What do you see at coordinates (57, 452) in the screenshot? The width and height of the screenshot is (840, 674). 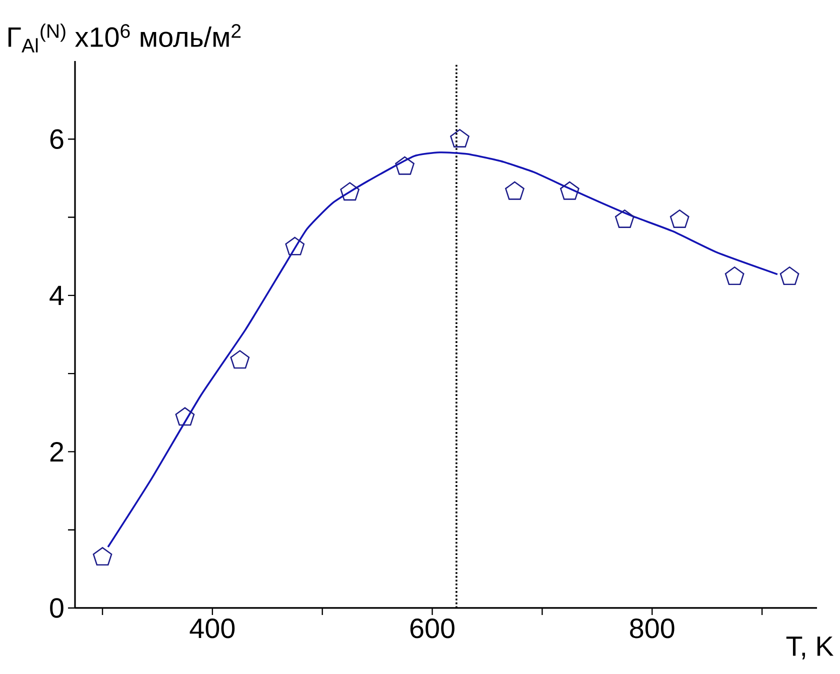 I see `y-tick-label: 2` at bounding box center [57, 452].